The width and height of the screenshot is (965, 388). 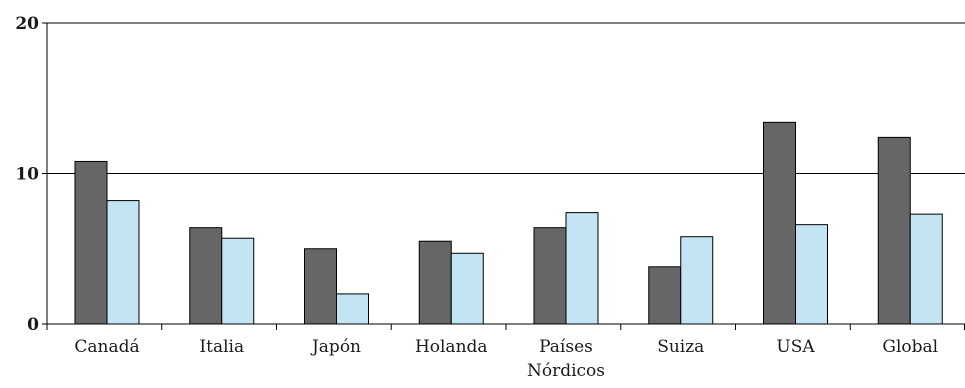 What do you see at coordinates (451, 347) in the screenshot?
I see `category-label: Holanda` at bounding box center [451, 347].